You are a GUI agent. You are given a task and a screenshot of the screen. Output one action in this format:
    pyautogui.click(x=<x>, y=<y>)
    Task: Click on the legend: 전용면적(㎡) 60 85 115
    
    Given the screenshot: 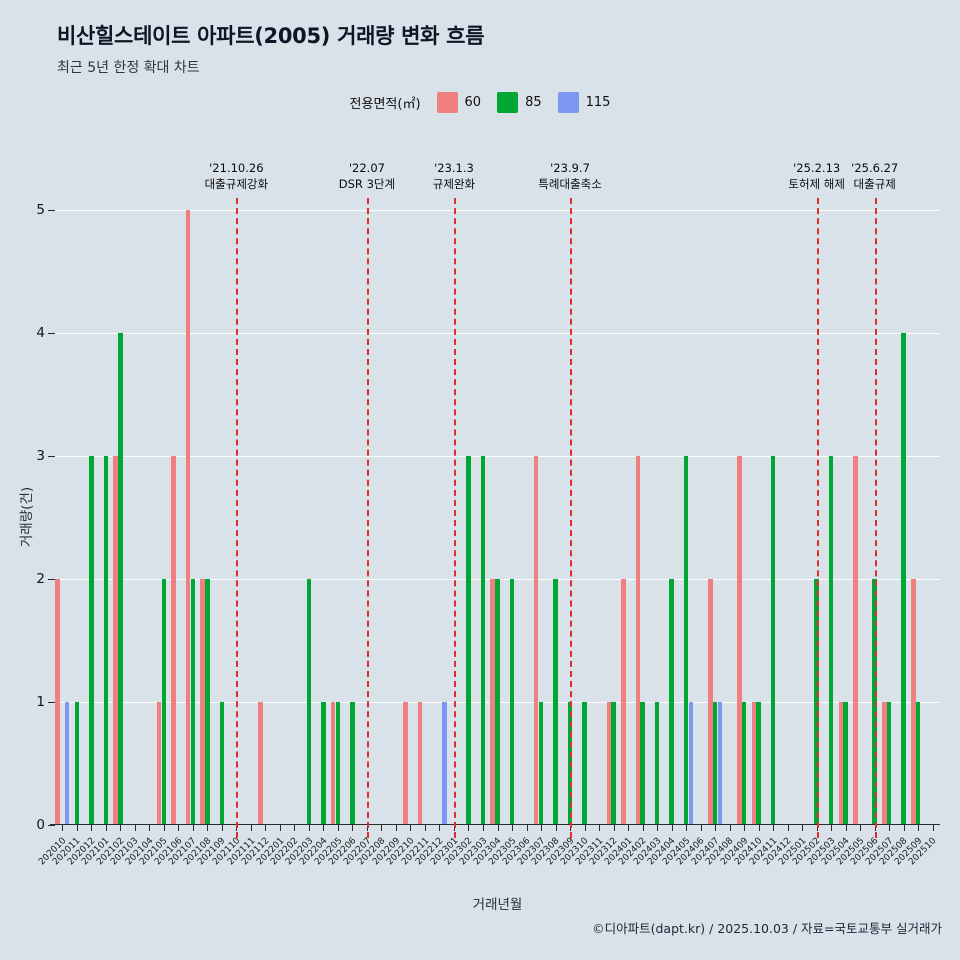 What is the action you would take?
    pyautogui.click(x=480, y=102)
    